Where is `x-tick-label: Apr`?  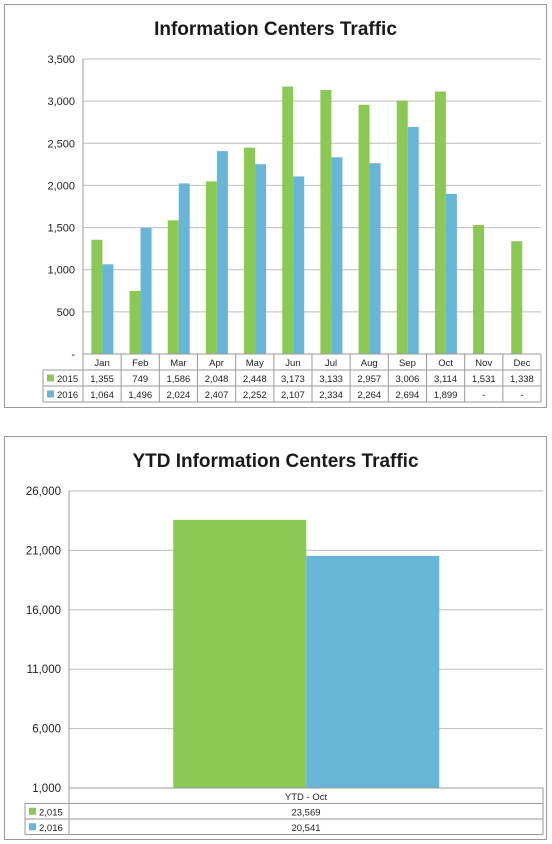 x-tick-label: Apr is located at coordinates (216, 363).